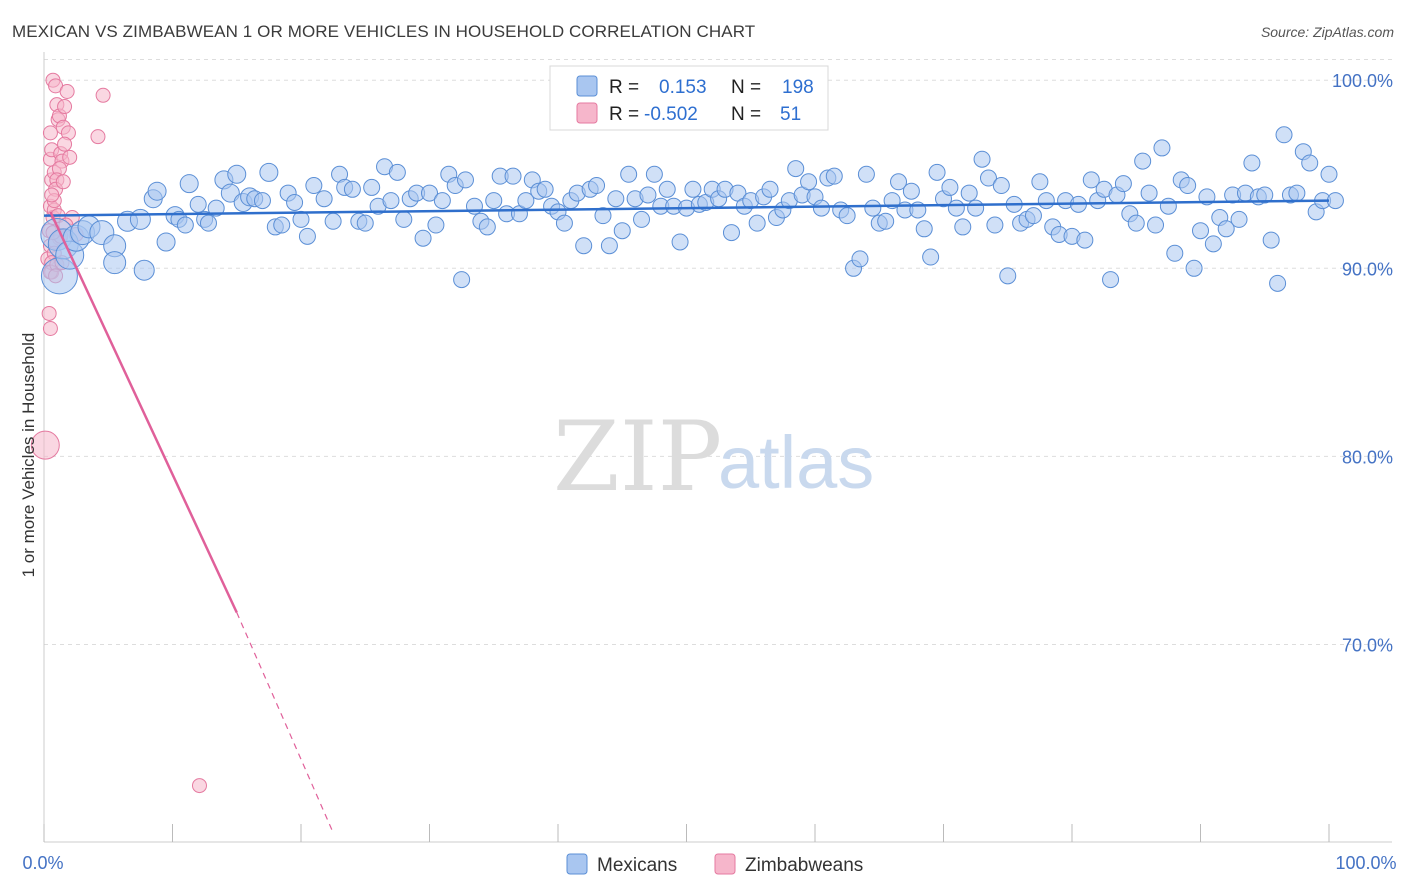 The height and width of the screenshot is (892, 1406). I want to click on series-label-zimbabweans: Zimbabweans, so click(804, 865).